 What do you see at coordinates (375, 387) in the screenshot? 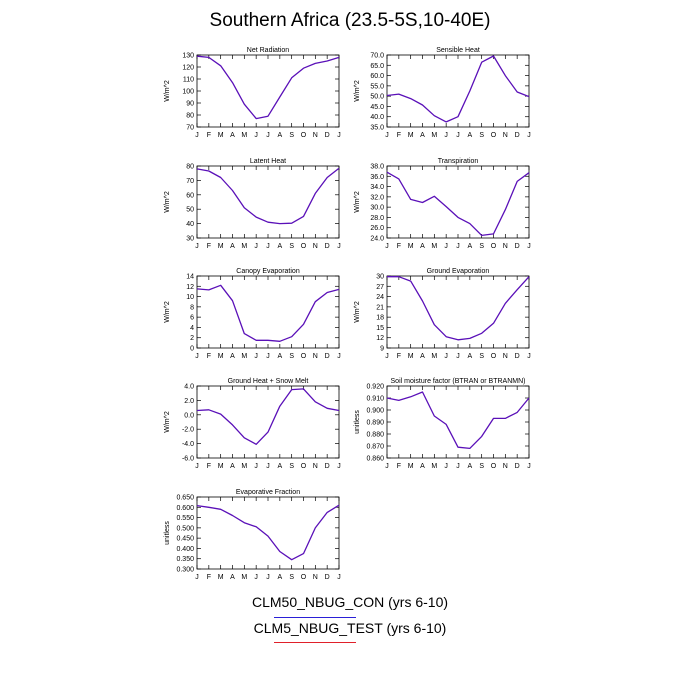
I see `y-tick-label: 0.920` at bounding box center [375, 387].